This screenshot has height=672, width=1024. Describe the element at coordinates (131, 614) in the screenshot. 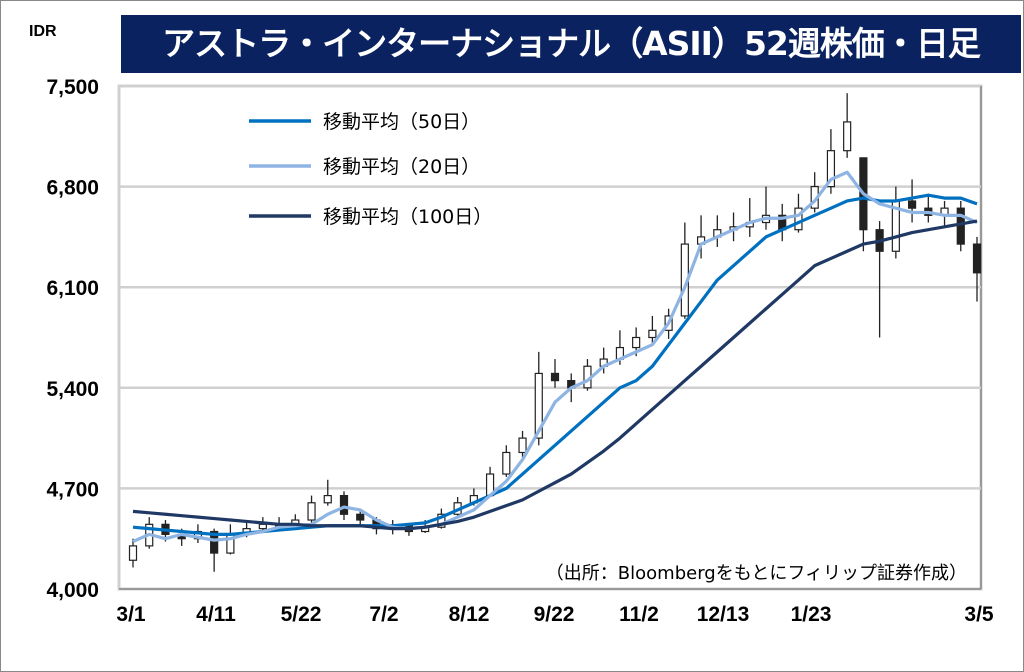

I see `x-tick-label: 3/1` at that location.